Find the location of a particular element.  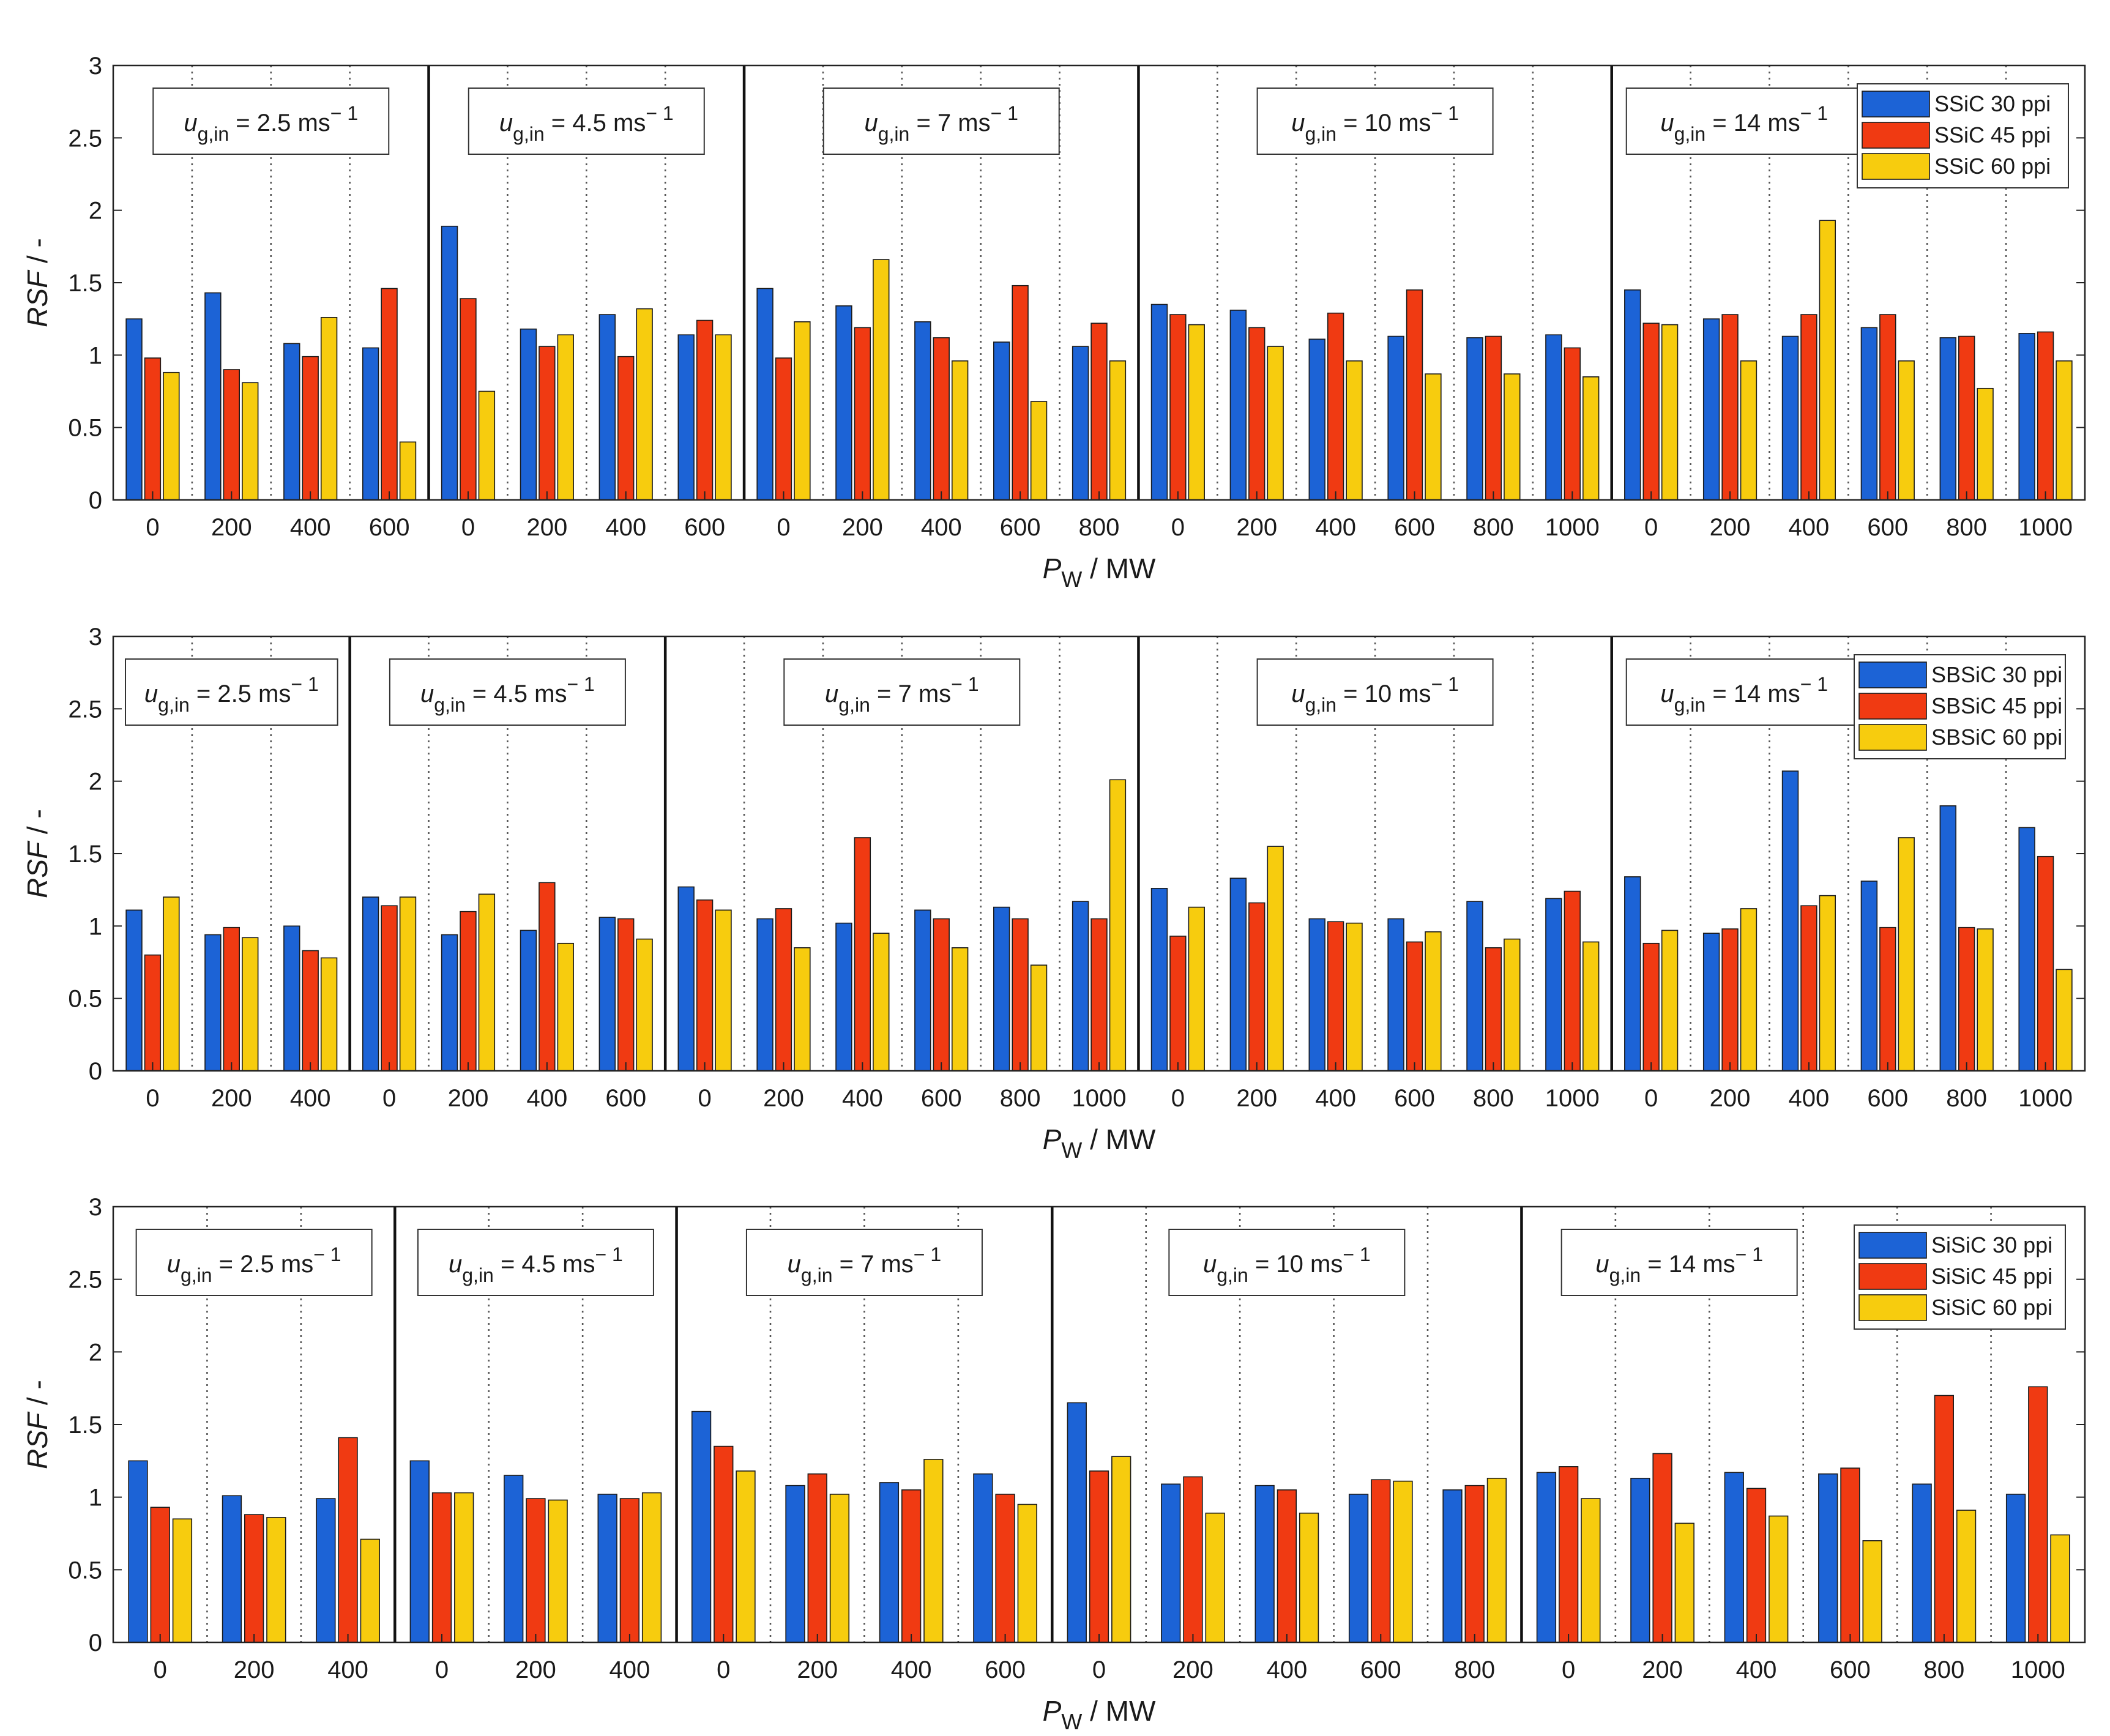

y-tick-label: 1 is located at coordinates (96, 926).